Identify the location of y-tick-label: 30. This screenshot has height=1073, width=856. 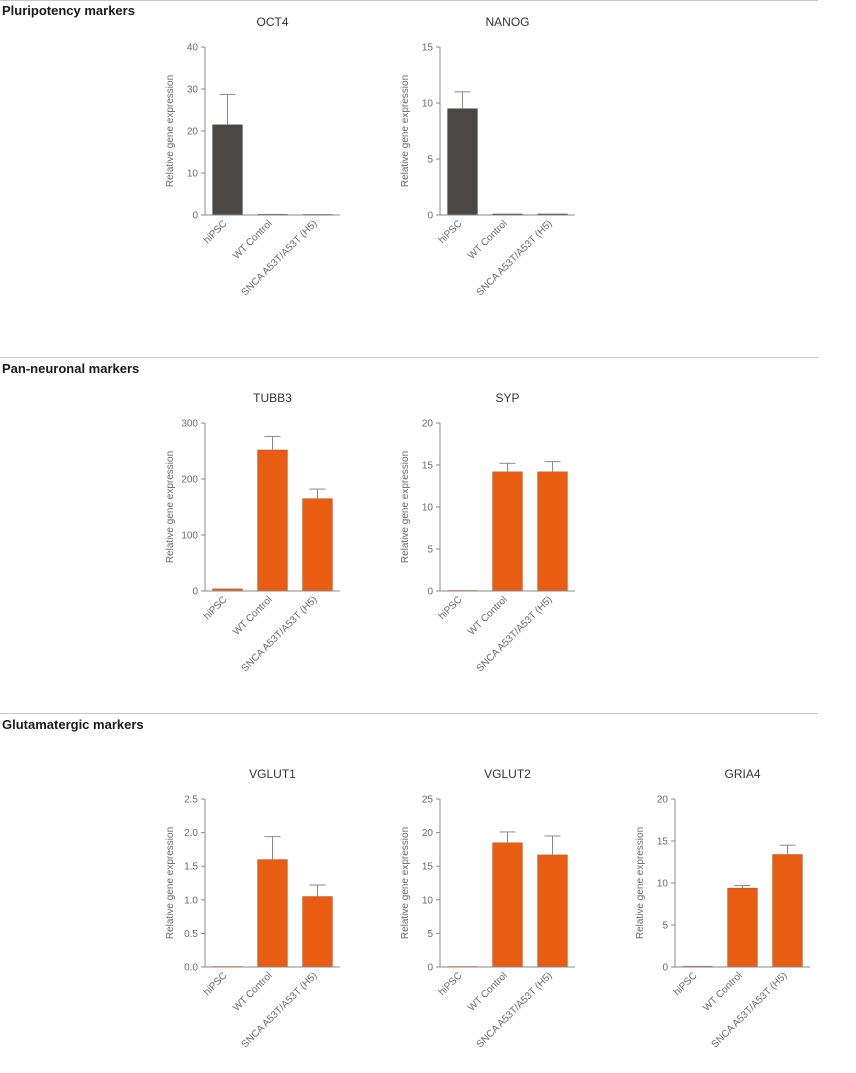
(193, 90).